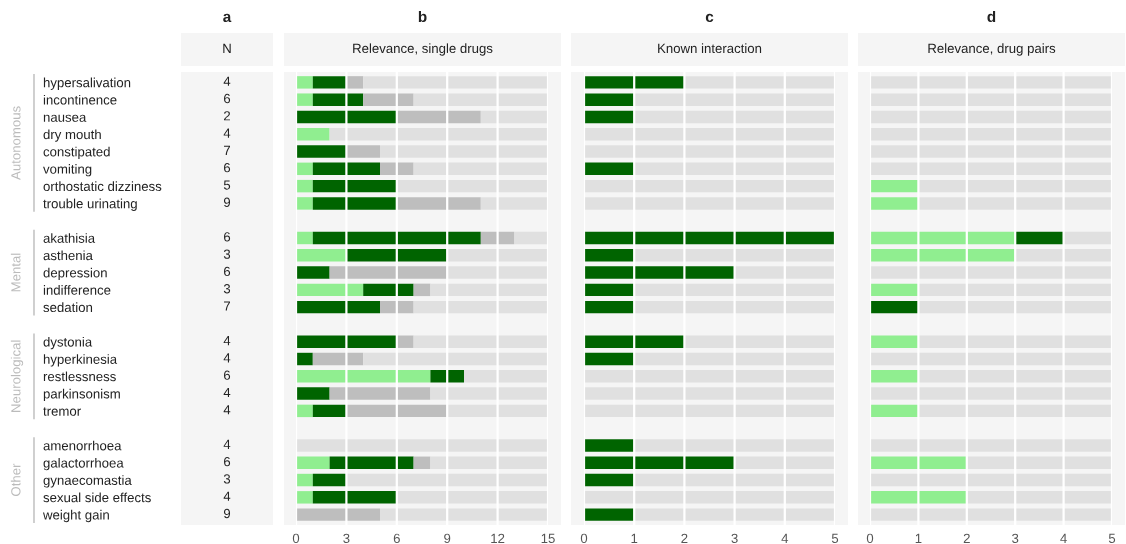 The image size is (1126, 544). Describe the element at coordinates (227, 116) in the screenshot. I see `data-label: 2` at that location.